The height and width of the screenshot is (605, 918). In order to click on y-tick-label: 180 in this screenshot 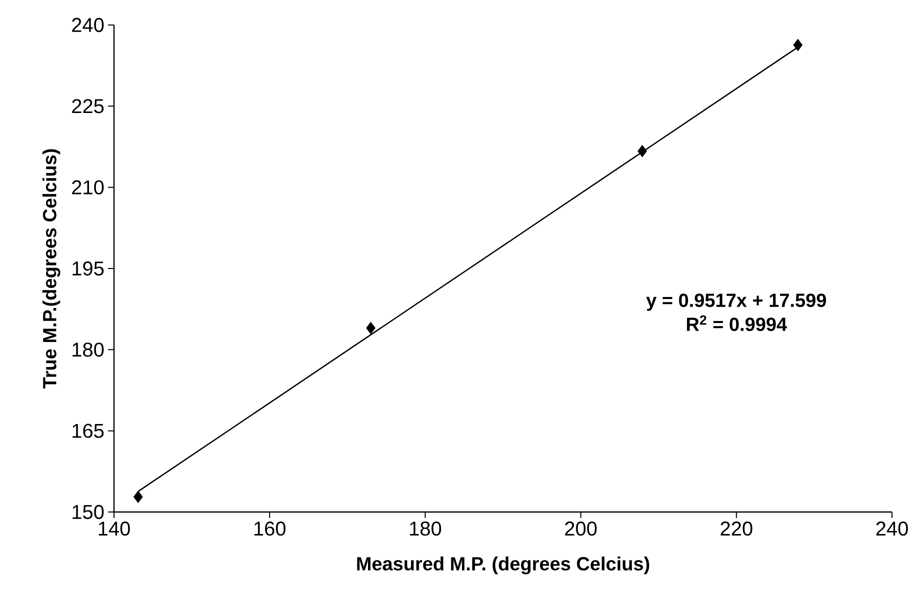, I will do `click(88, 349)`.